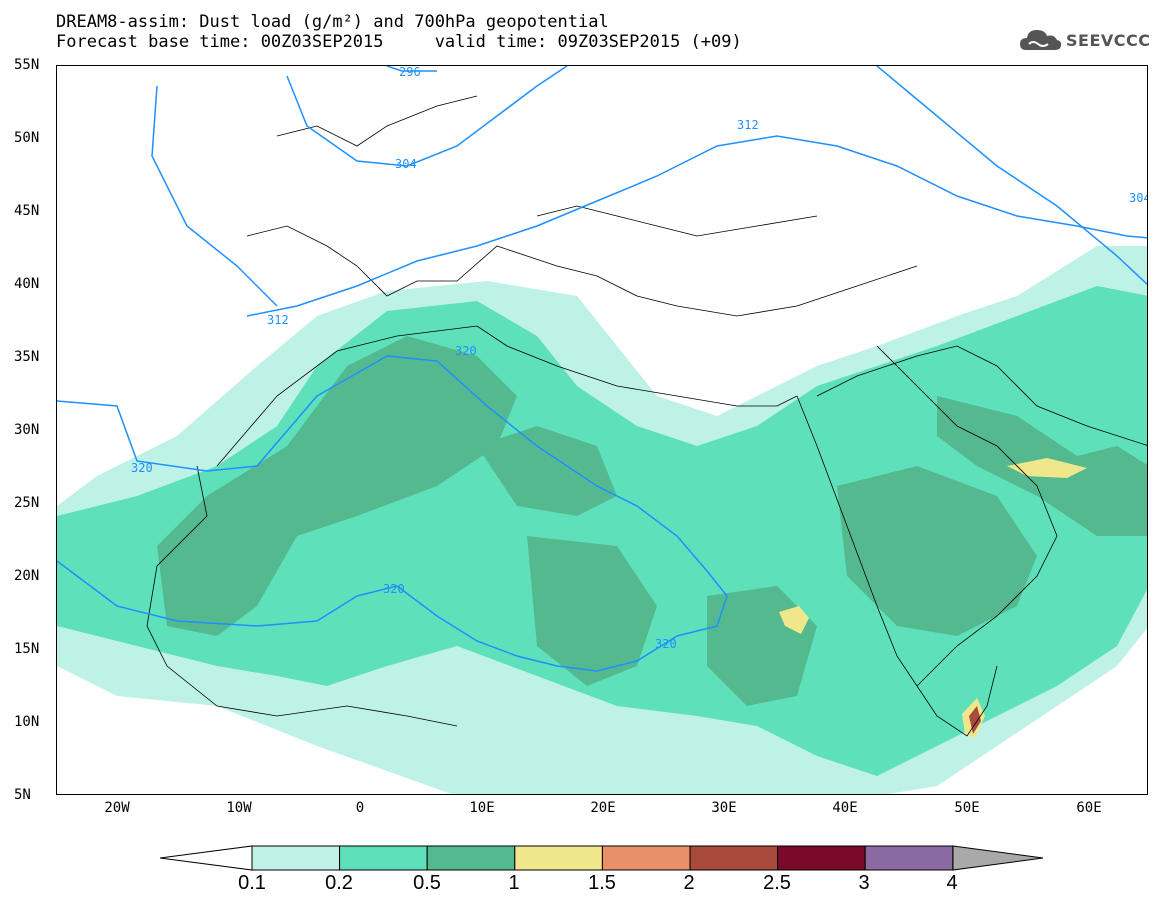 The height and width of the screenshot is (907, 1165). I want to click on lon-label: 30E, so click(724, 808).